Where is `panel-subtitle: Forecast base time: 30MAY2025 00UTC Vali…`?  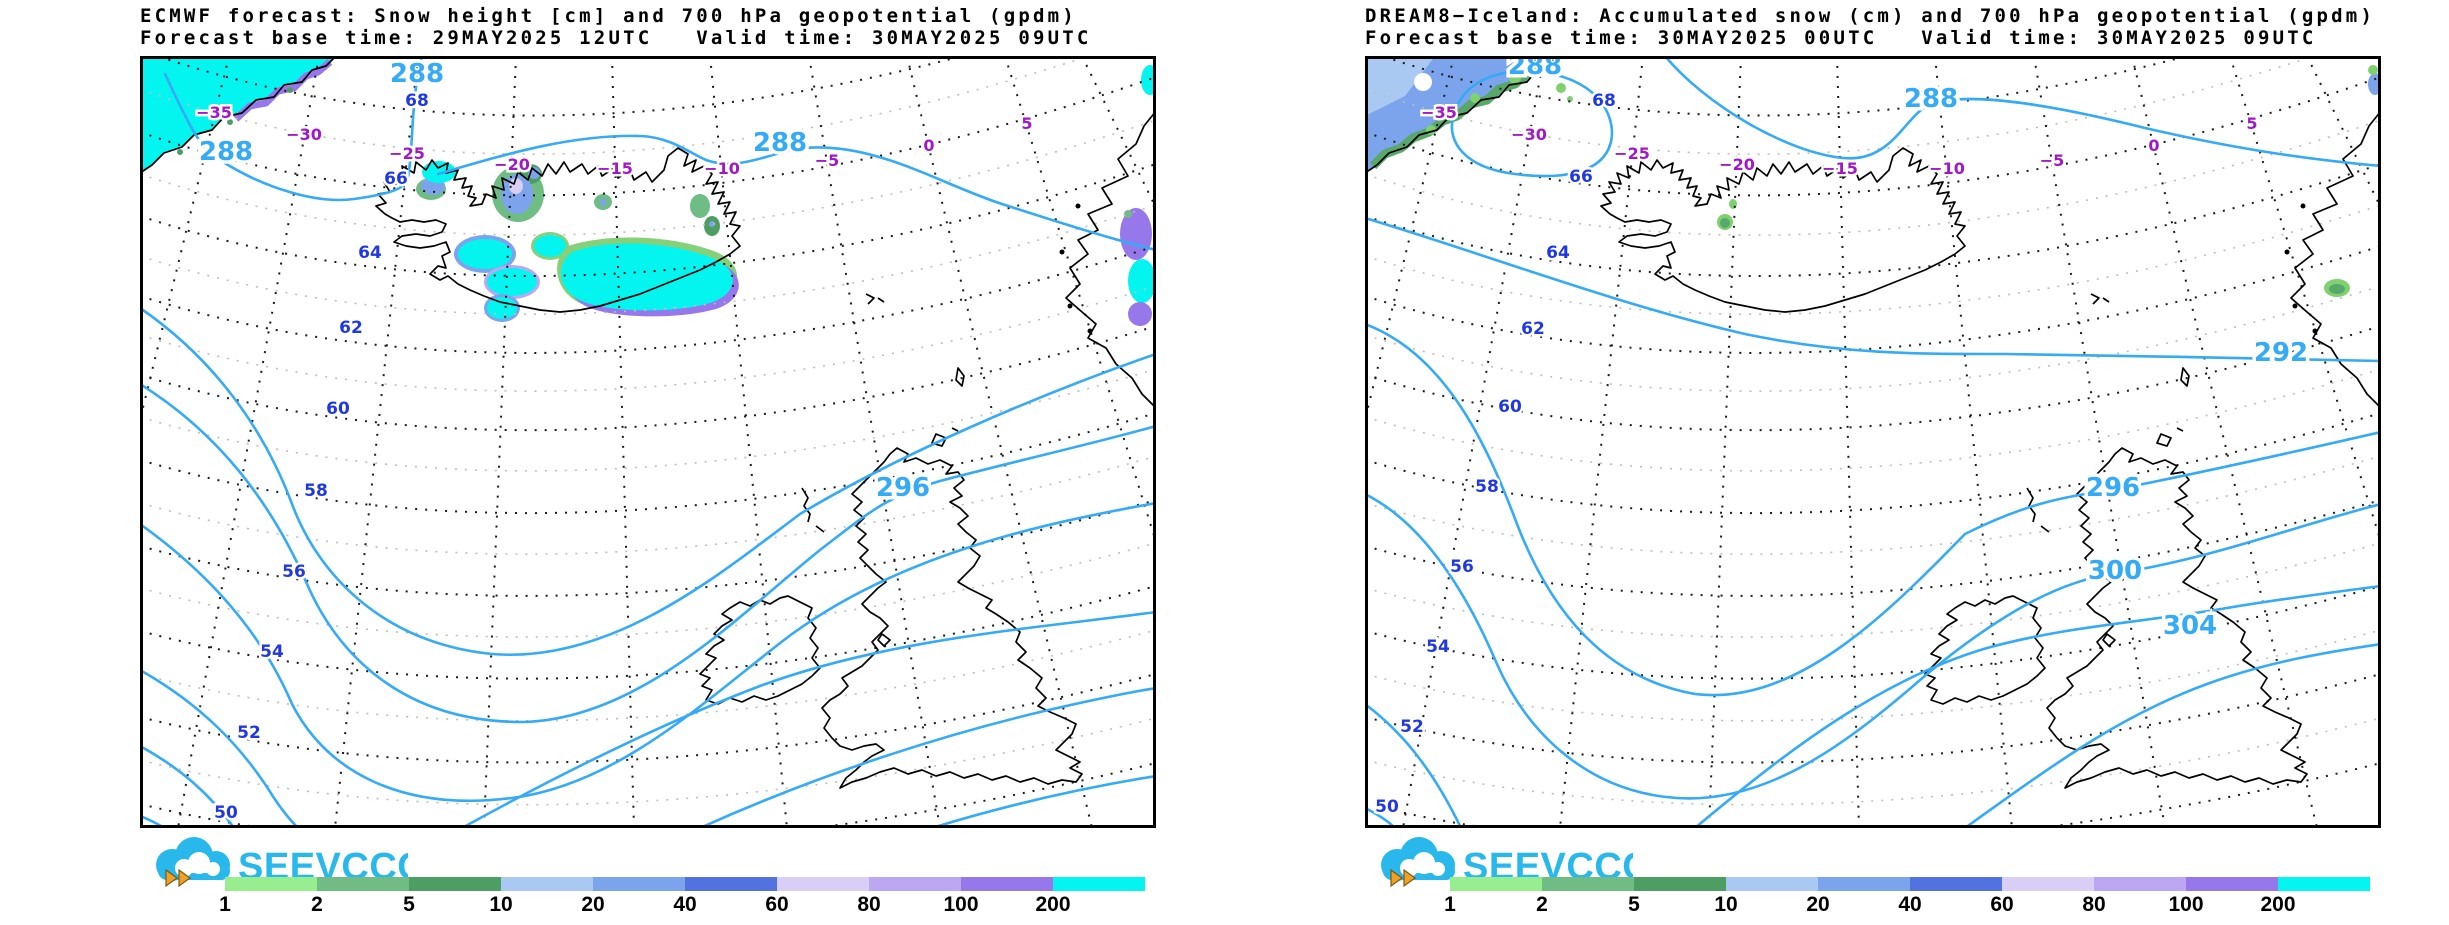
panel-subtitle: Forecast base time: 30MAY2025 00UTC Vali… is located at coordinates (1841, 38).